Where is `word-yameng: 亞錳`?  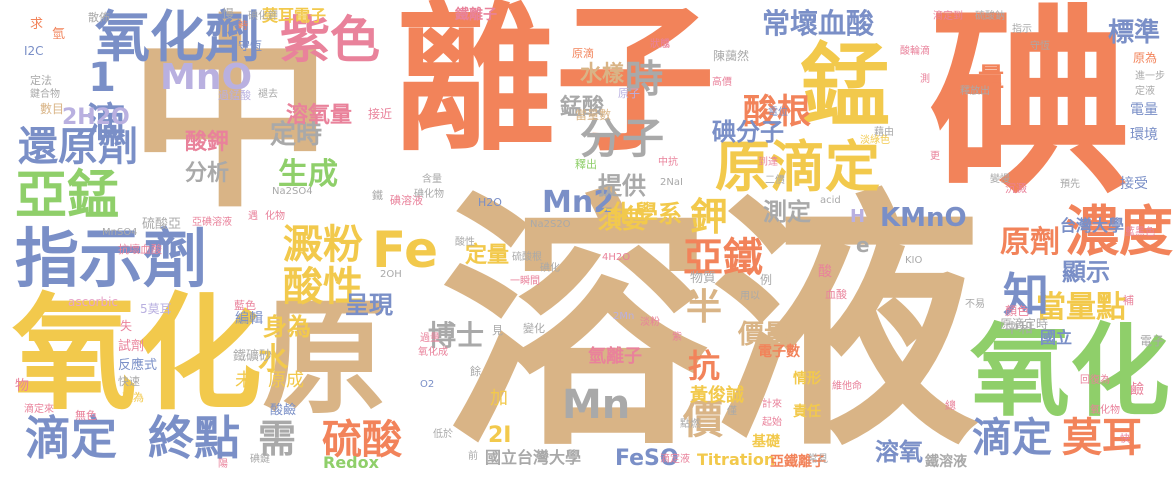 word-yameng: 亞錳 is located at coordinates (67, 196).